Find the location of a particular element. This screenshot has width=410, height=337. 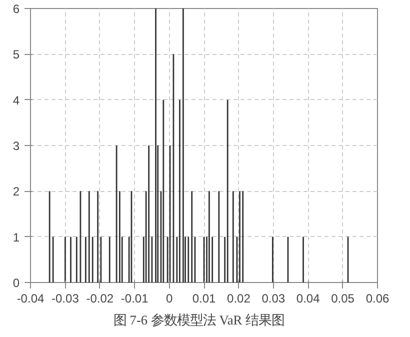

x-tick-label: -0.01 is located at coordinates (134, 299).